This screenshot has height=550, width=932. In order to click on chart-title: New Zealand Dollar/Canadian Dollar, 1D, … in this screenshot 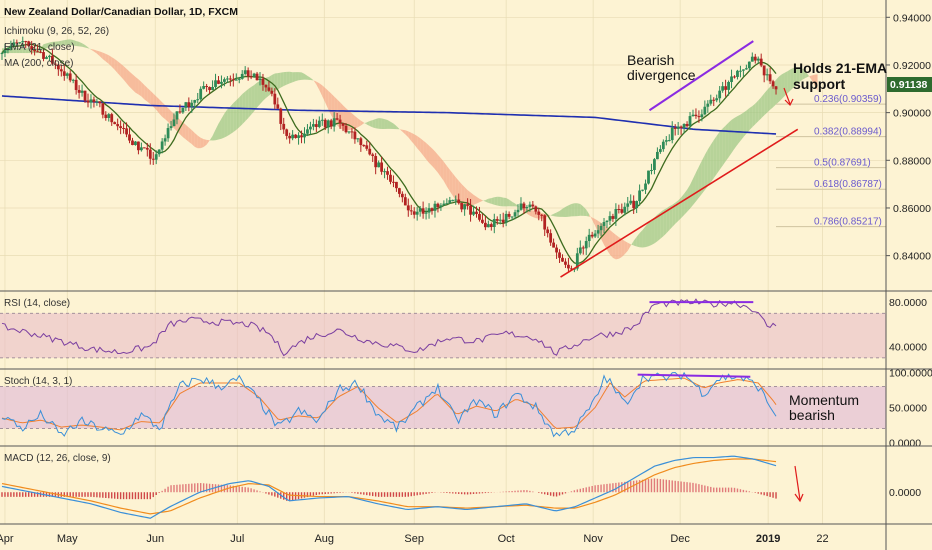, I will do `click(121, 12)`.